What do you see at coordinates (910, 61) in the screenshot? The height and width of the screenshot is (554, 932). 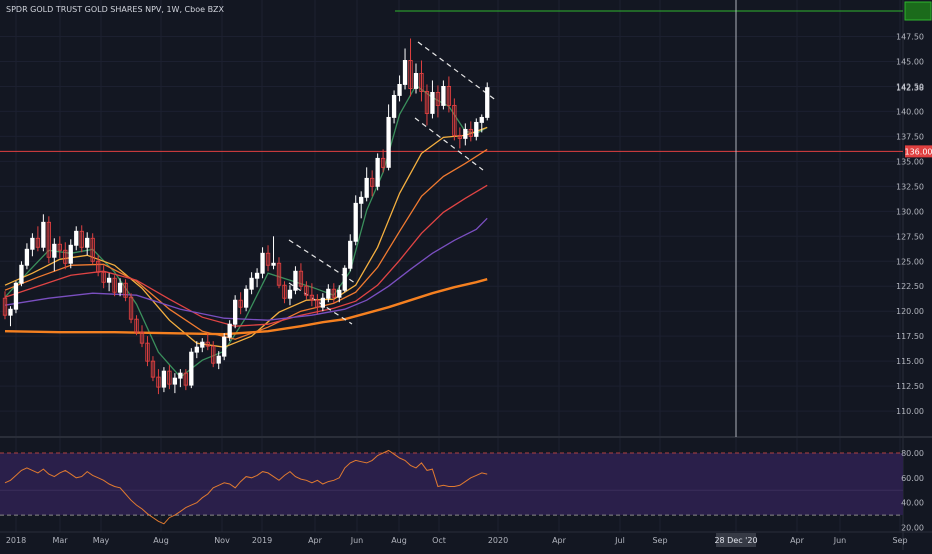 I see `price-tick-label: 145.00` at bounding box center [910, 61].